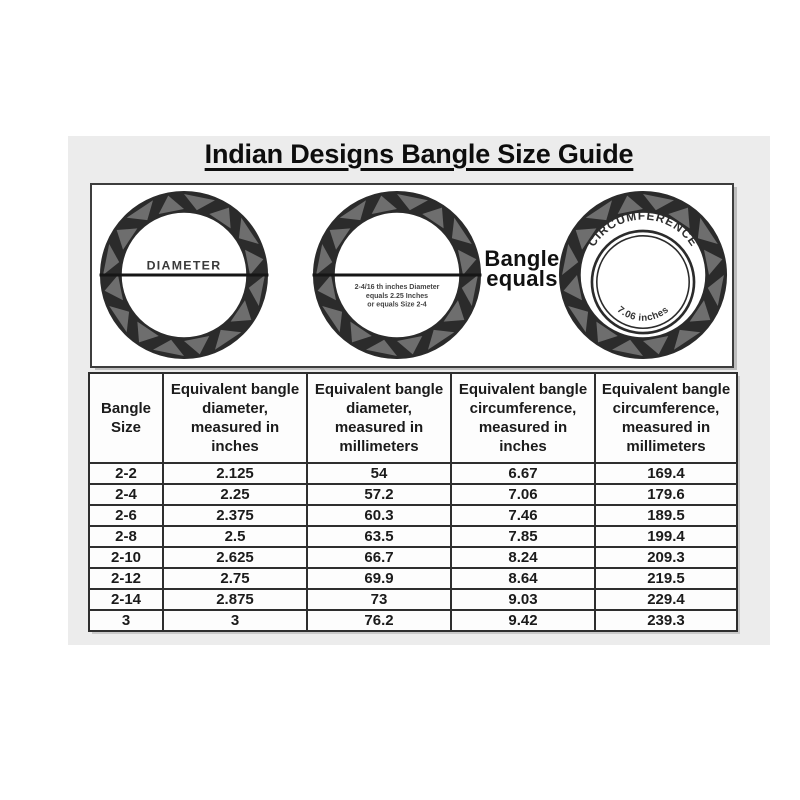  I want to click on page-title-text: Indian Designs Bangle Size Guide, so click(419, 154).